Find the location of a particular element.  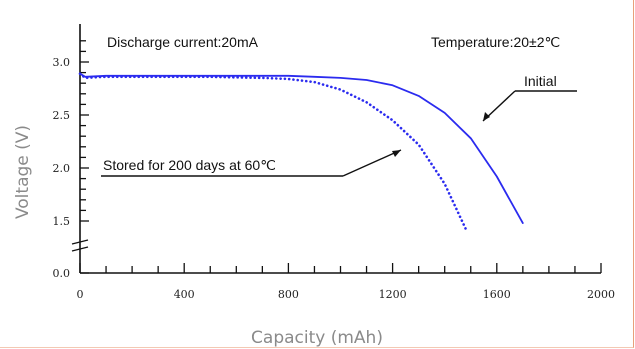

x-tick-label: 800 is located at coordinates (288, 294).